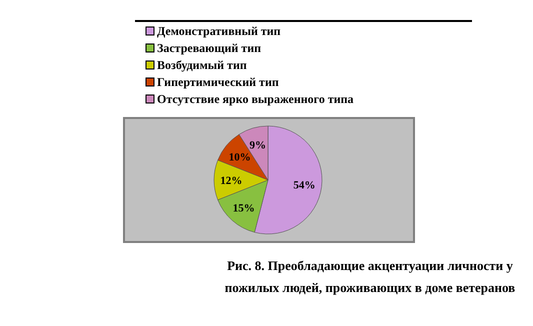 The width and height of the screenshot is (533, 326). Describe the element at coordinates (370, 276) in the screenshot. I see `text: Рис. 8. Преобладающие акцентуации личности у пожилых людей, проживающих в доме ветеранов` at that location.